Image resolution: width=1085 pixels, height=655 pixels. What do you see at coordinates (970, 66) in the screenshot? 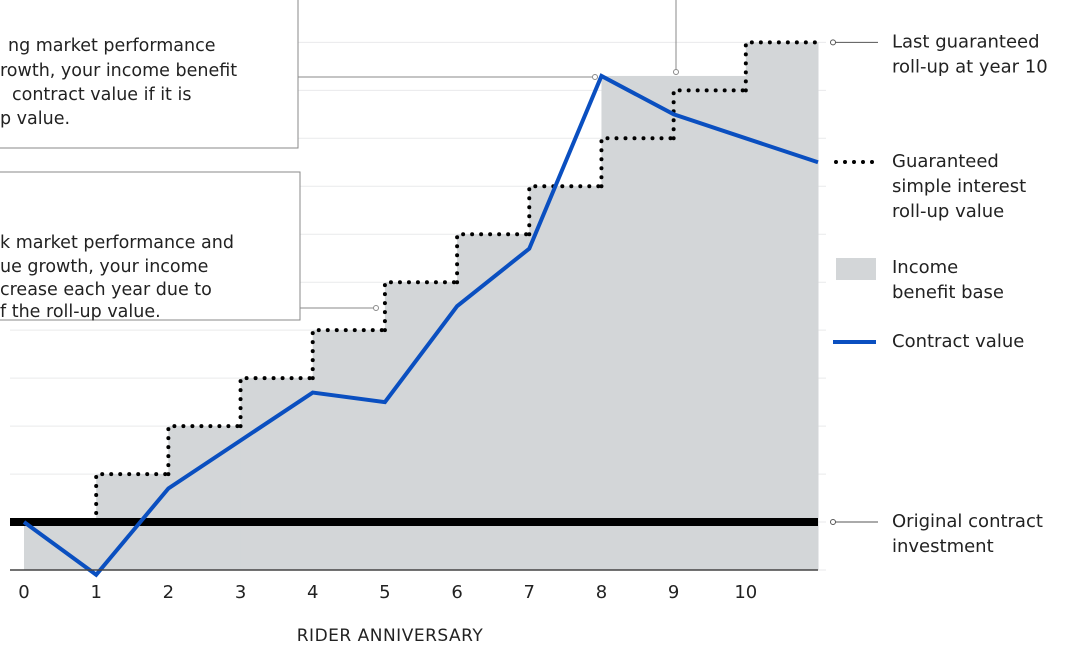
I see `callout-label: roll-up at year 10` at bounding box center [970, 66].